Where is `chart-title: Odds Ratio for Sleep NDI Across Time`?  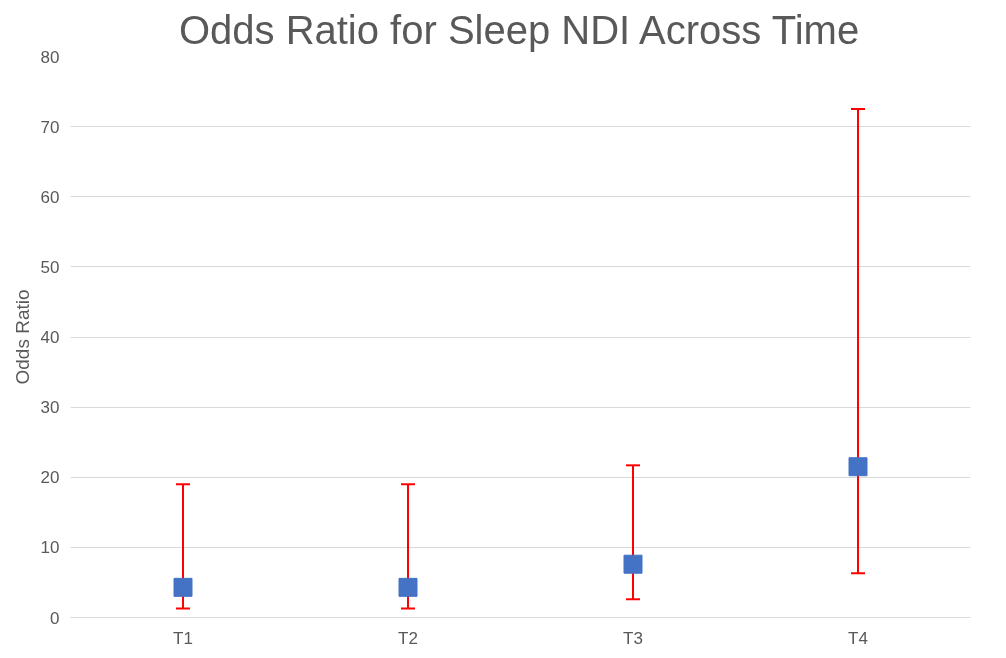
chart-title: Odds Ratio for Sleep NDI Across Time is located at coordinates (519, 29).